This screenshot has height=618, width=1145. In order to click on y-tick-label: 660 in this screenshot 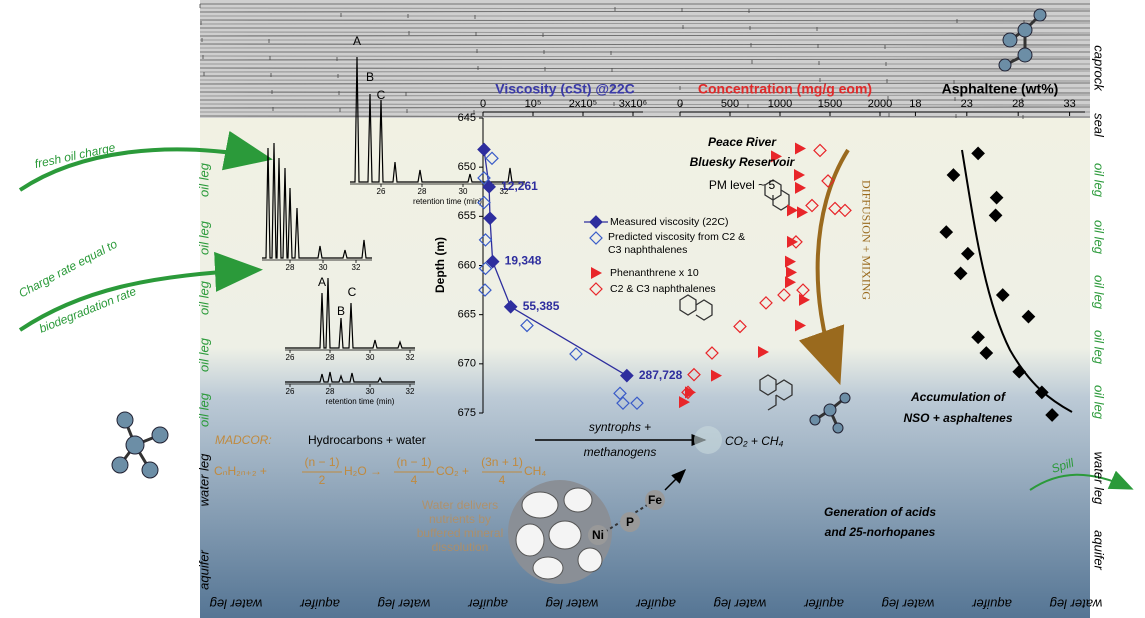, I will do `click(467, 265)`.